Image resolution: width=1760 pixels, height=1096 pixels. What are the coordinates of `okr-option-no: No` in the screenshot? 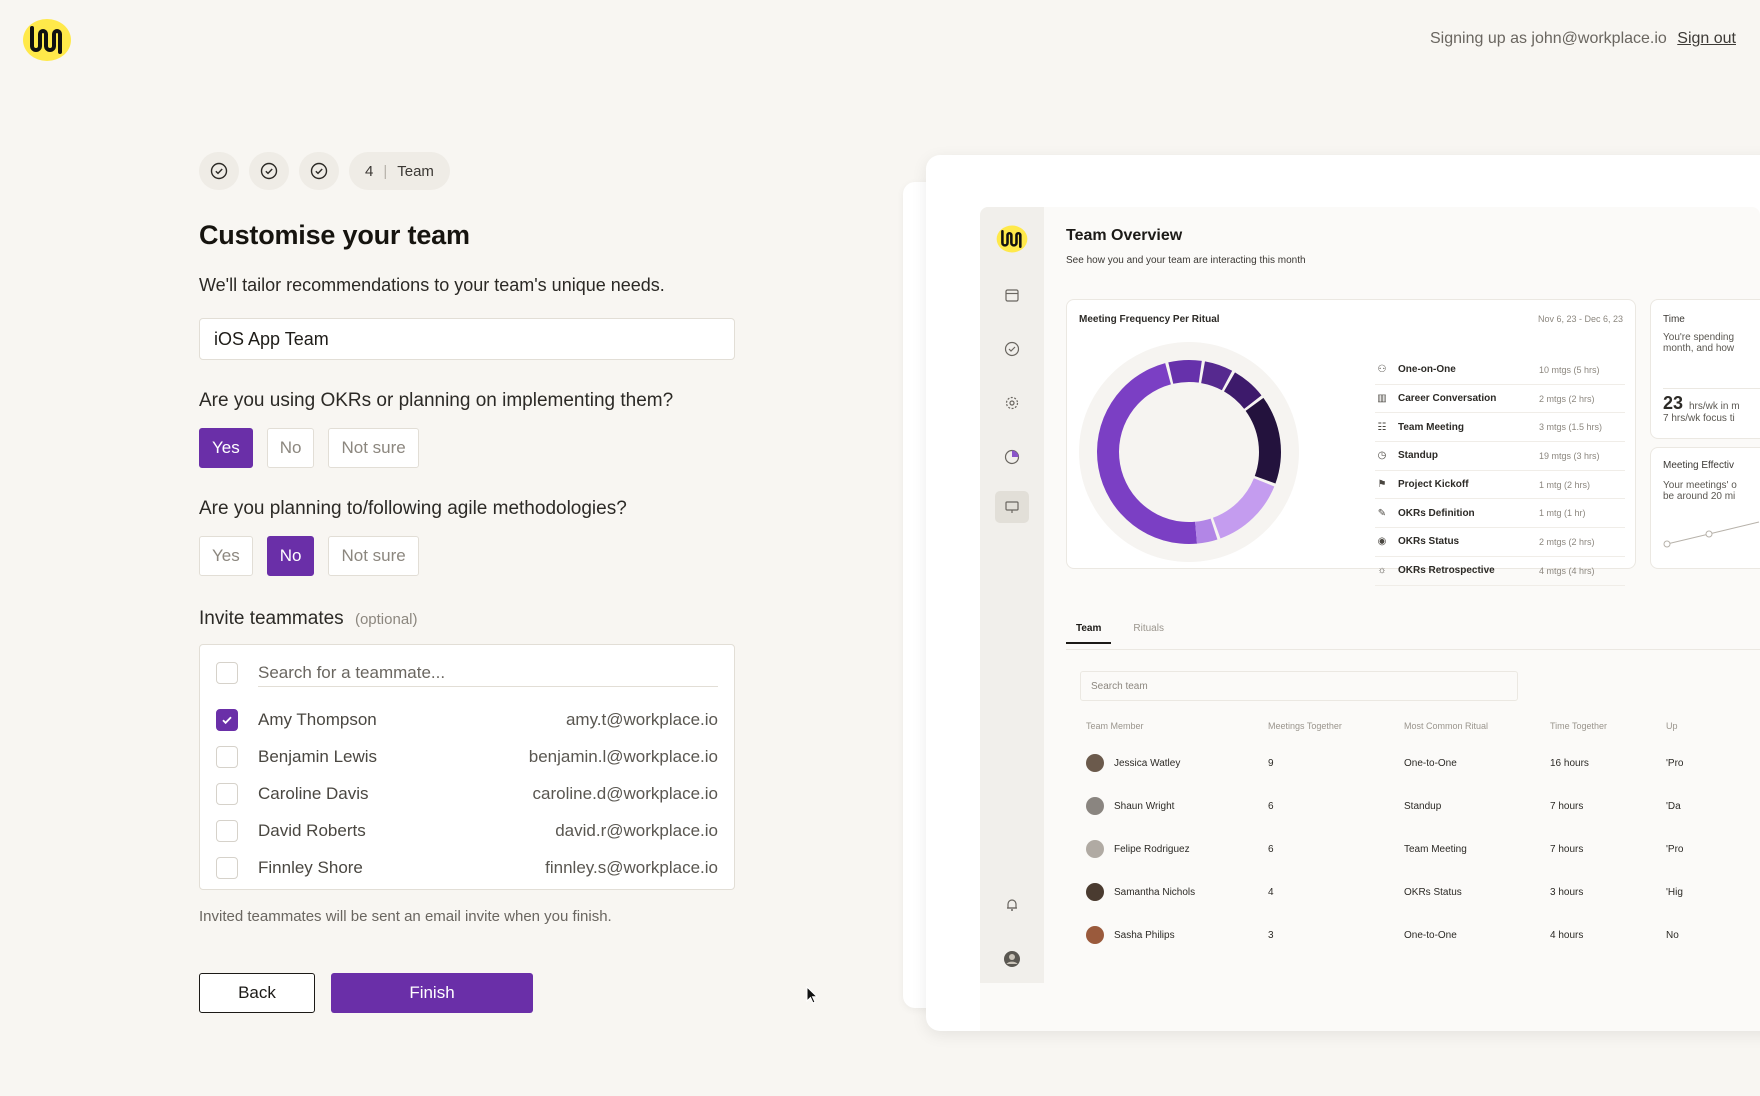 It's located at (290, 448).